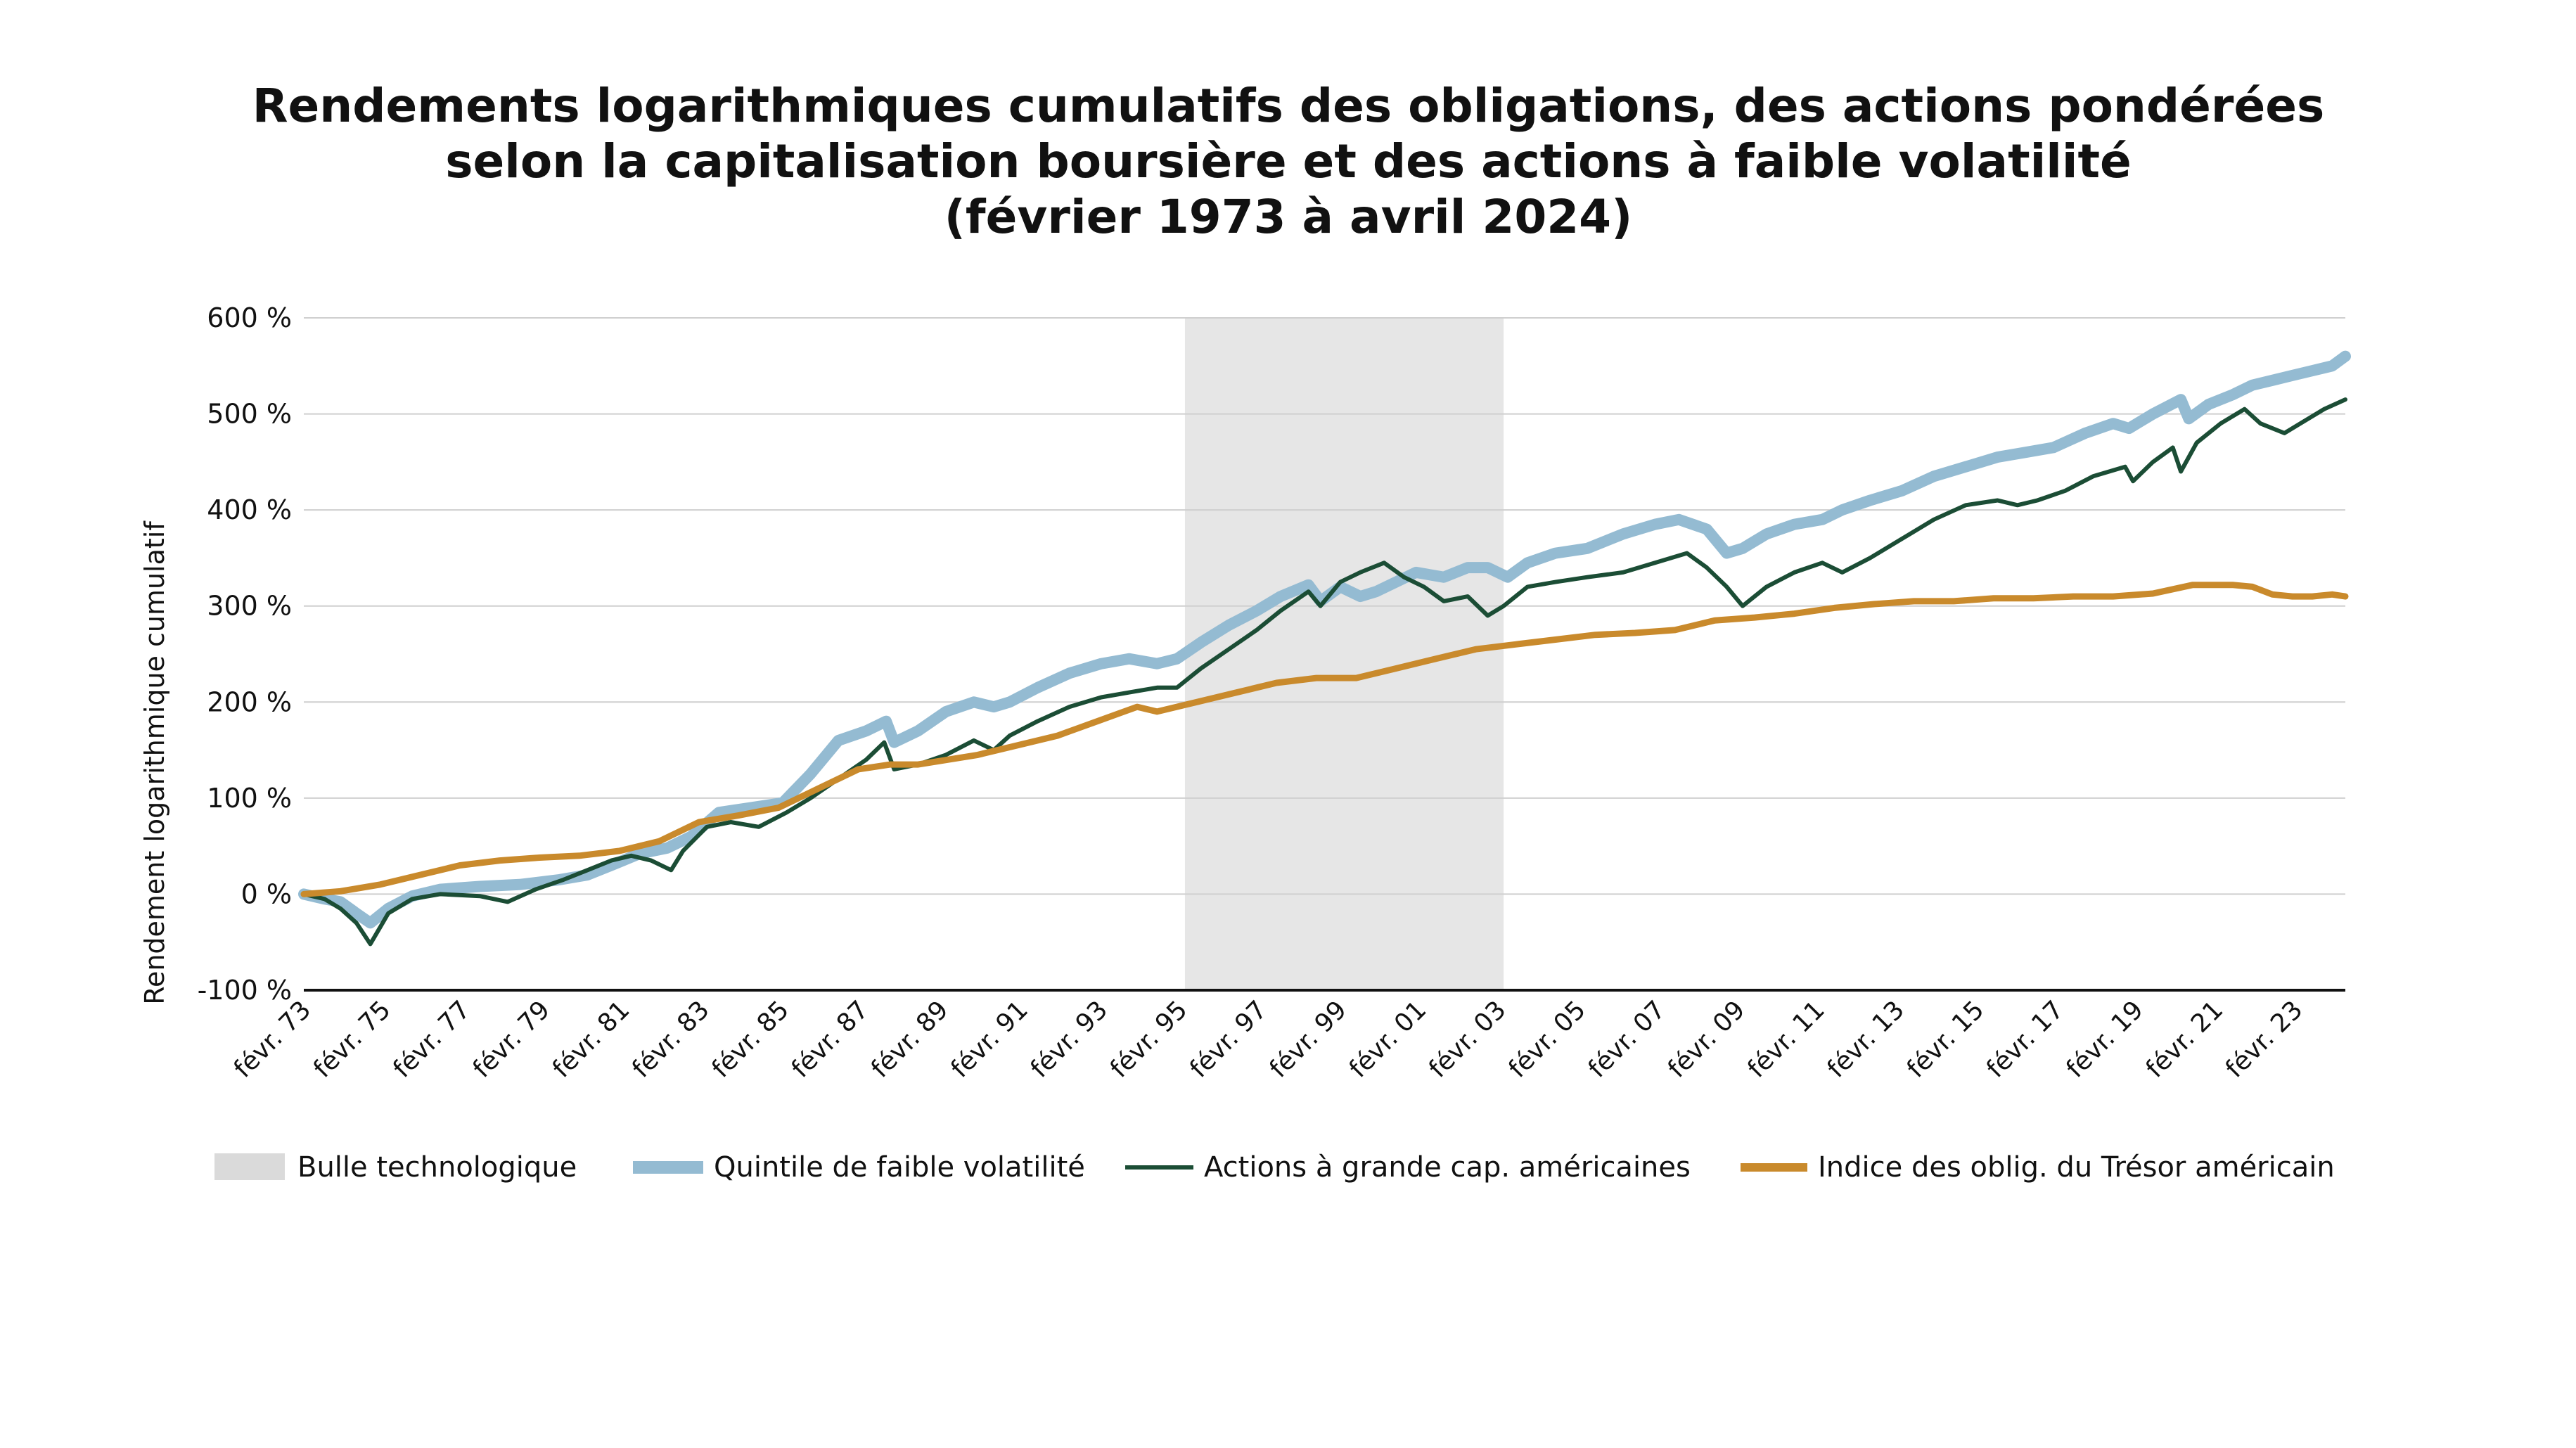 The height and width of the screenshot is (1448, 2576). Describe the element at coordinates (245, 991) in the screenshot. I see `y-tick-label: -100 %` at that location.